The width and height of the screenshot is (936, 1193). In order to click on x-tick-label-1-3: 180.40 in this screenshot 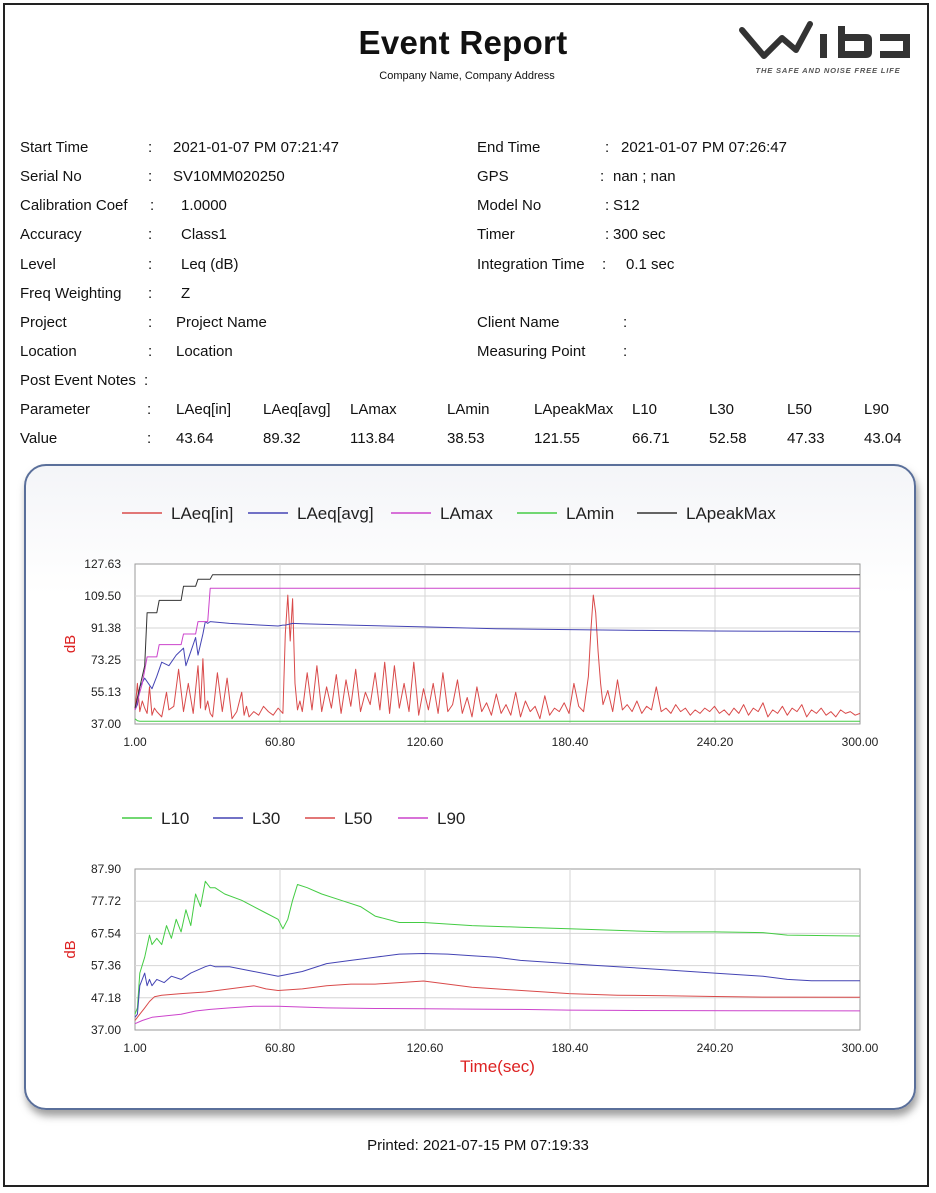, I will do `click(570, 1048)`.